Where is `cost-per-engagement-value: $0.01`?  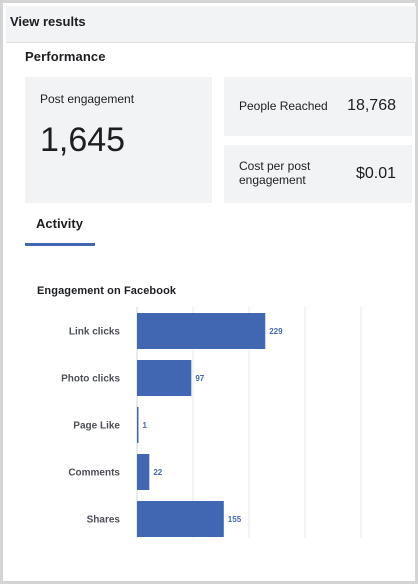
cost-per-engagement-value: $0.01 is located at coordinates (375, 173).